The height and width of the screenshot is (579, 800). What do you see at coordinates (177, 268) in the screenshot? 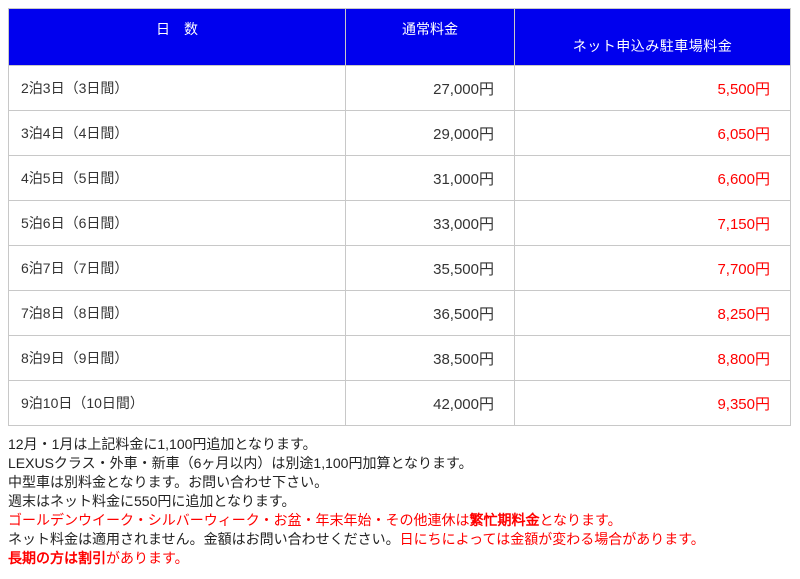
I see `days-cell: 6泊7日（7日間）` at bounding box center [177, 268].